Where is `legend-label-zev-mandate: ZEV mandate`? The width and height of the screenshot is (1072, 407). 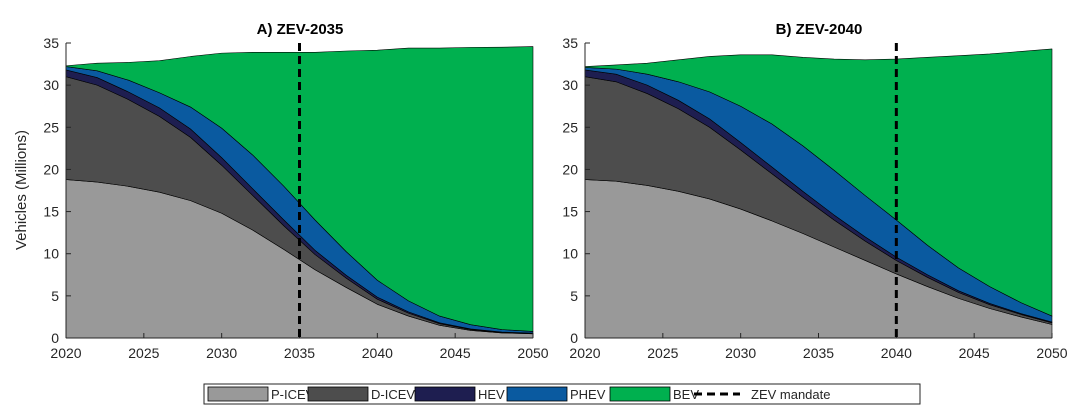
legend-label-zev-mandate: ZEV mandate is located at coordinates (791, 394).